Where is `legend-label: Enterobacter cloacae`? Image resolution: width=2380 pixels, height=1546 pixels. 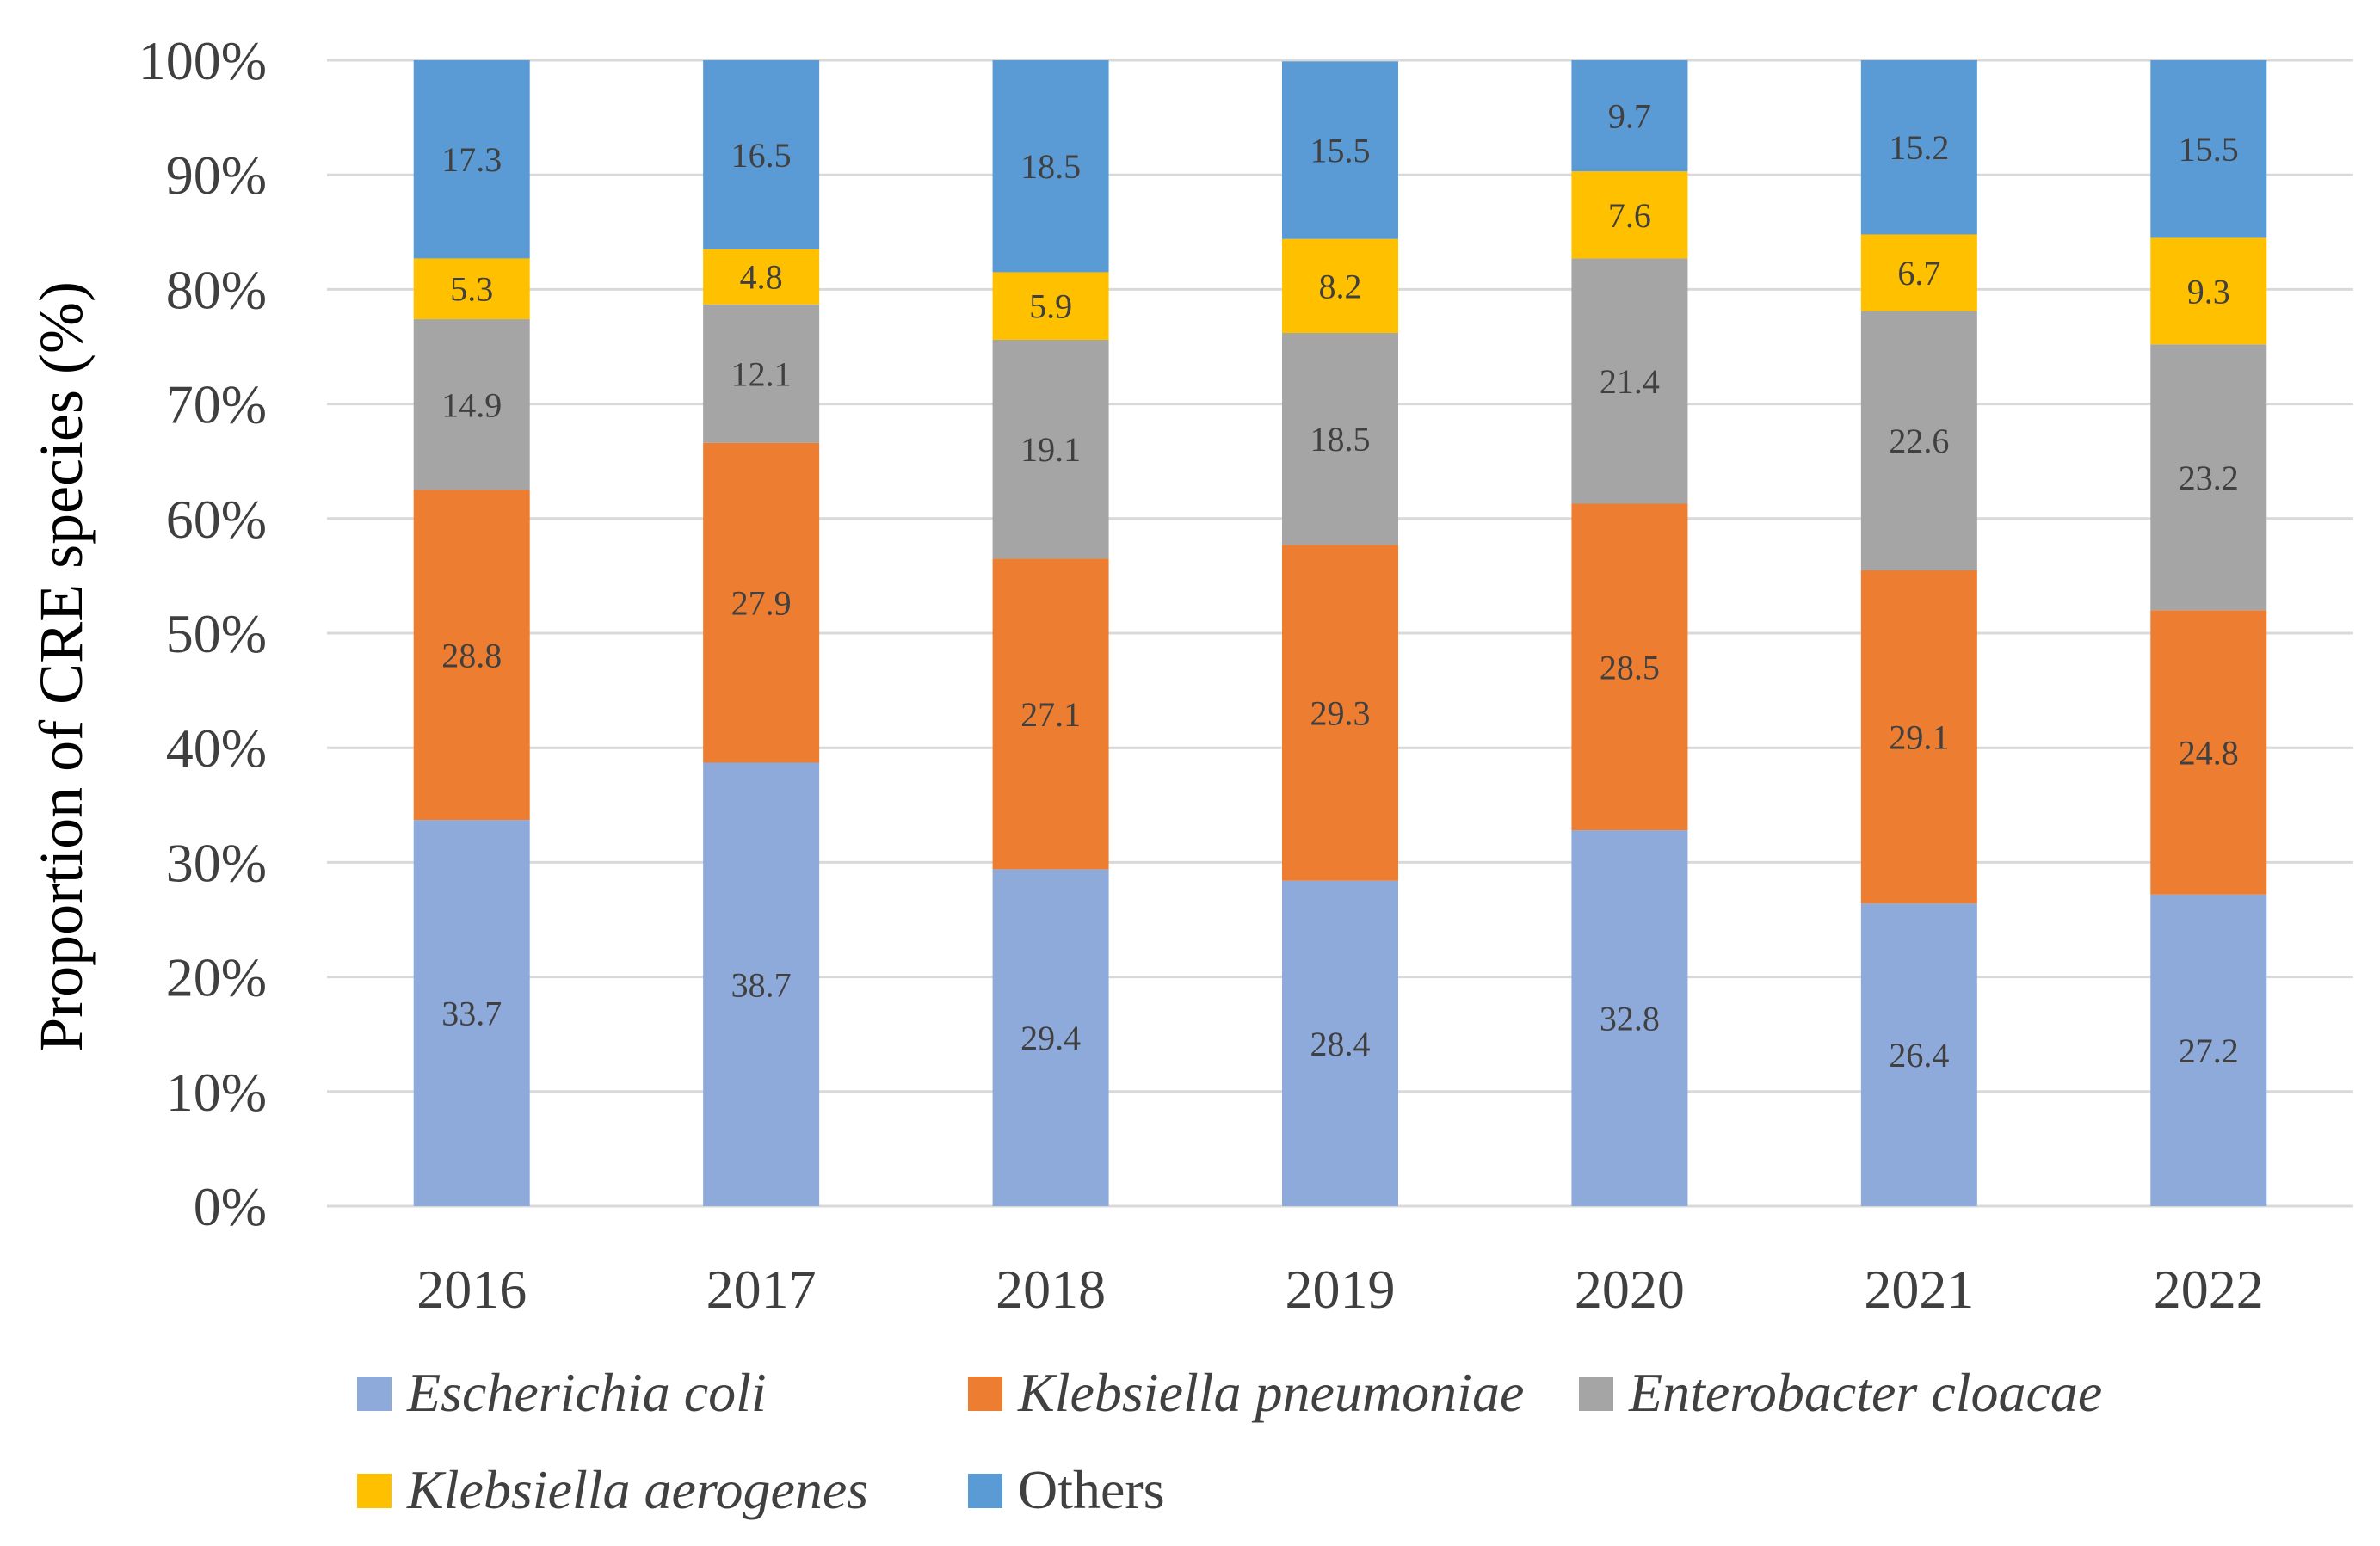
legend-label: Enterobacter cloacae is located at coordinates (1865, 1392).